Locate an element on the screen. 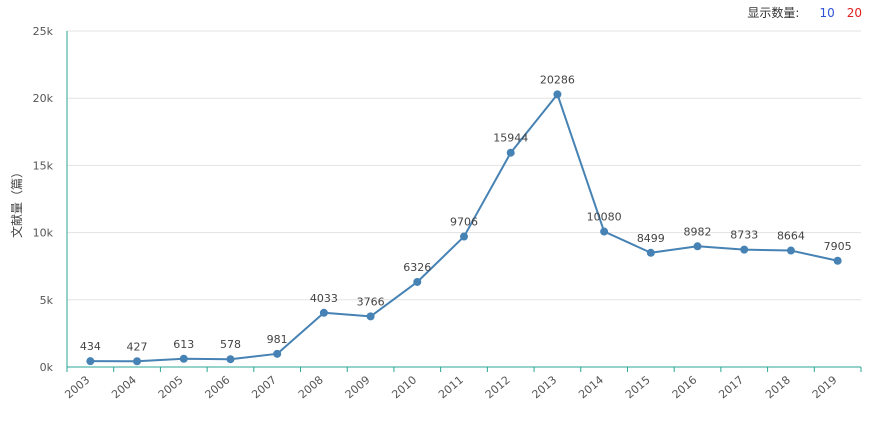 This screenshot has width=876, height=422. data-label: 427 is located at coordinates (137, 346).